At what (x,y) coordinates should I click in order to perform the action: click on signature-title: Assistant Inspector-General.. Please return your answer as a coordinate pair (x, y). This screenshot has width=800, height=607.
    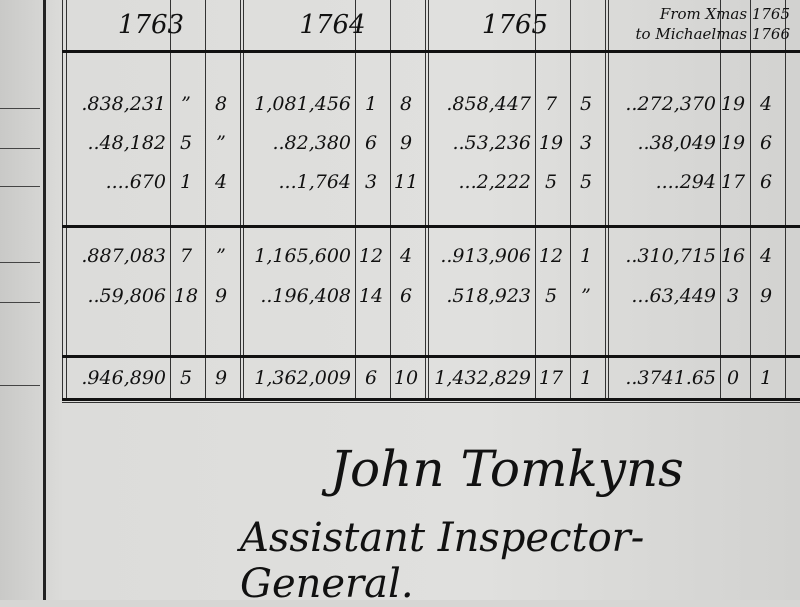
    Looking at the image, I should click on (442, 561).